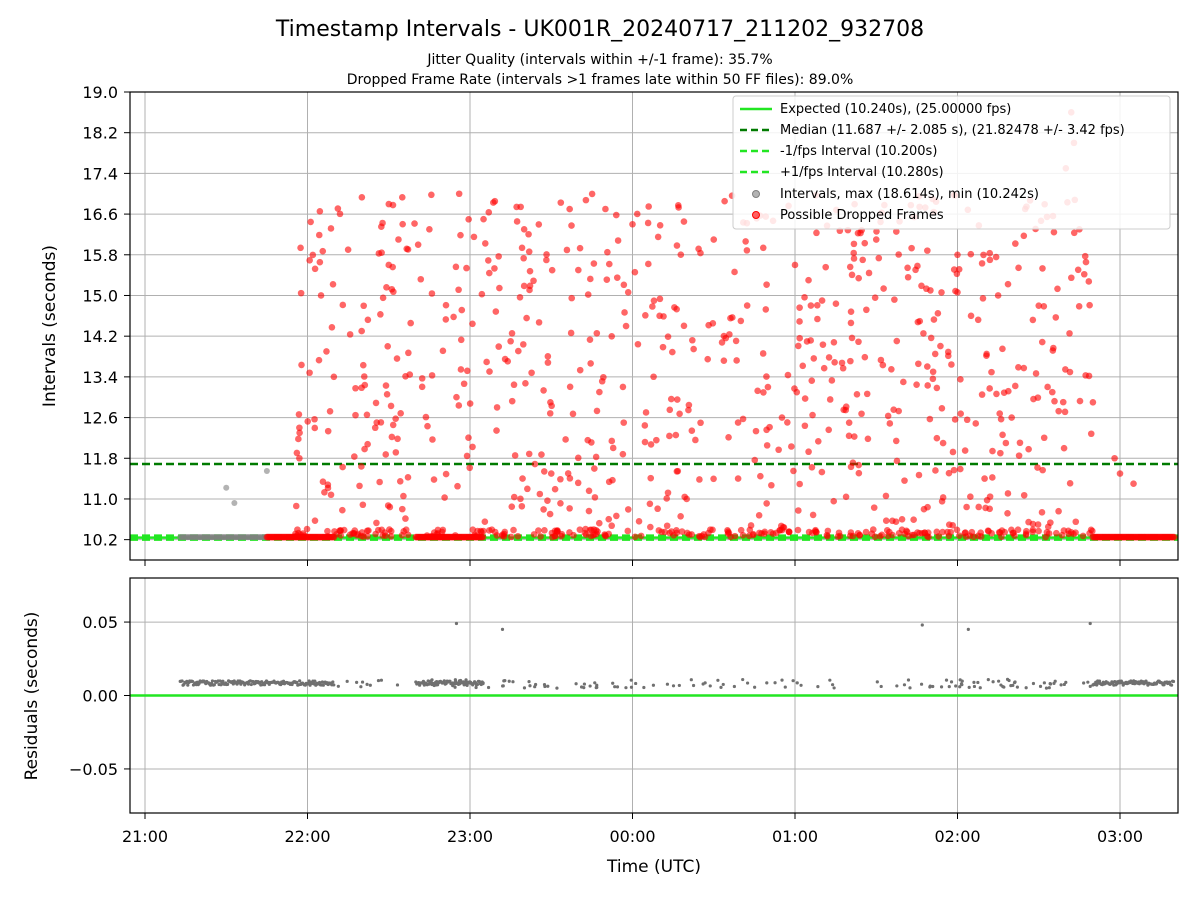  What do you see at coordinates (100, 540) in the screenshot?
I see `intervals-y-tick-label: 10.2` at bounding box center [100, 540].